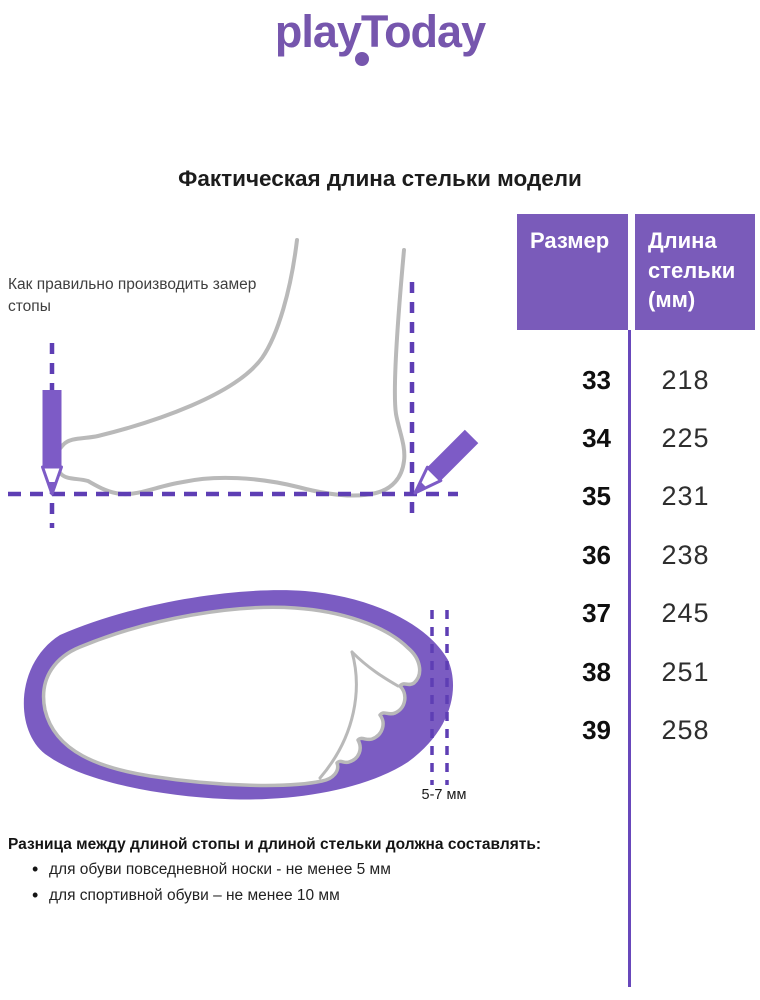 This screenshot has height=1000, width=760. I want to click on footprint-shape, so click(231, 696).